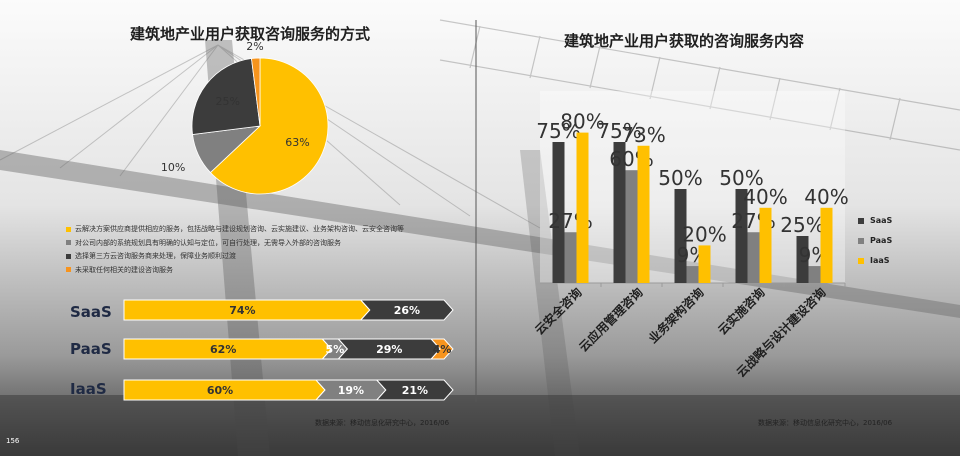 The width and height of the screenshot is (960, 456). What do you see at coordinates (351, 390) in the screenshot?
I see `stacked-segment-label: 19%` at bounding box center [351, 390].